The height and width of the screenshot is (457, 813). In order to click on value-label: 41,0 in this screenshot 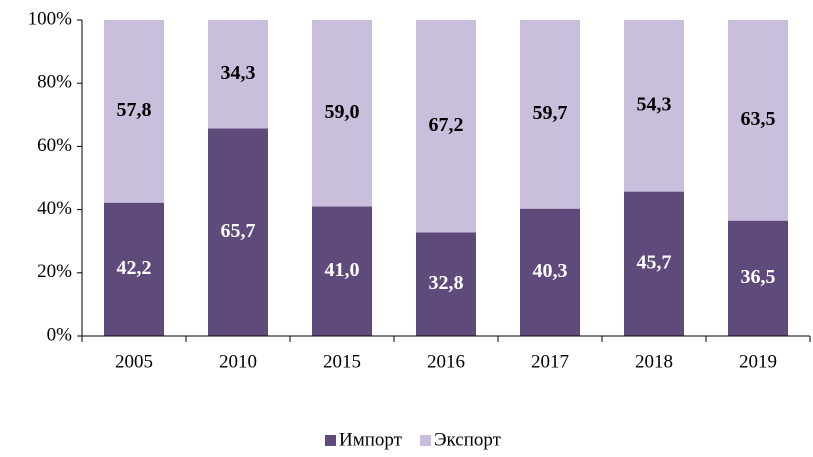, I will do `click(342, 270)`.